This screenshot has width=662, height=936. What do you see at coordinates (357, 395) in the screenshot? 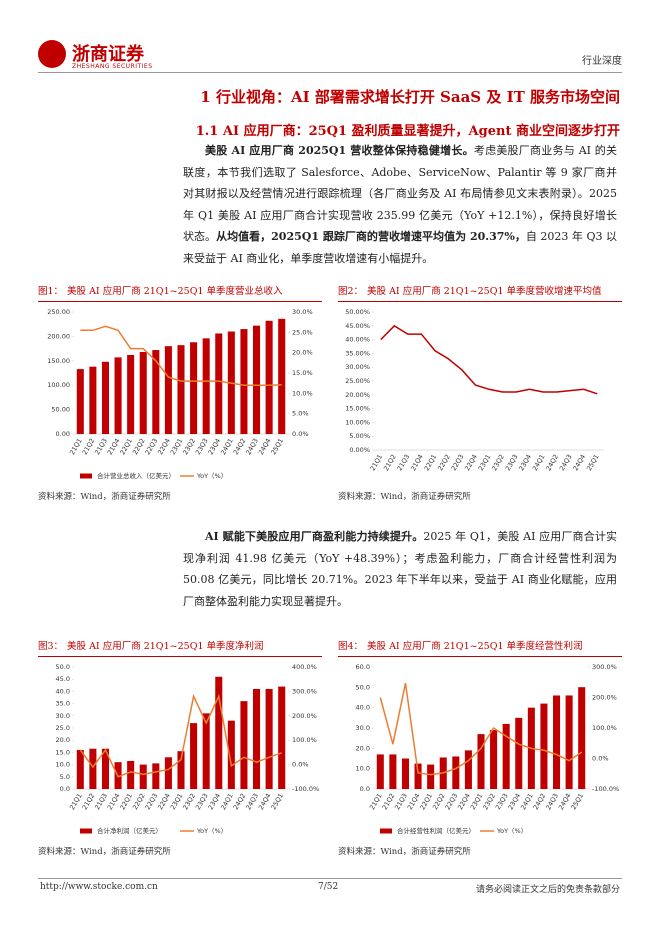
I see `y-tick-label: 20.00%` at bounding box center [357, 395].